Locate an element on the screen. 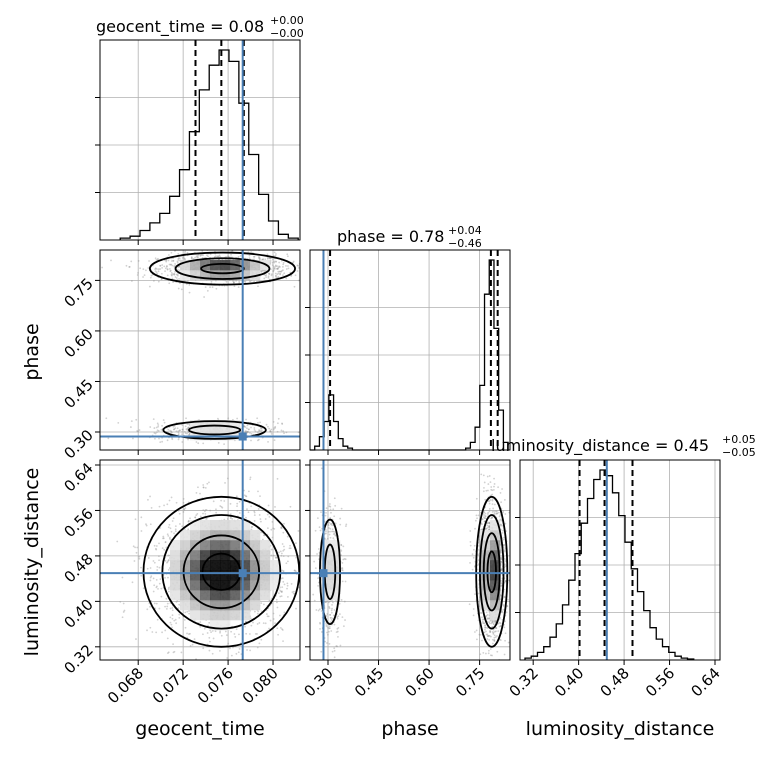  y-tick-label-luminosity_distance: 0.64 is located at coordinates (78, 477).